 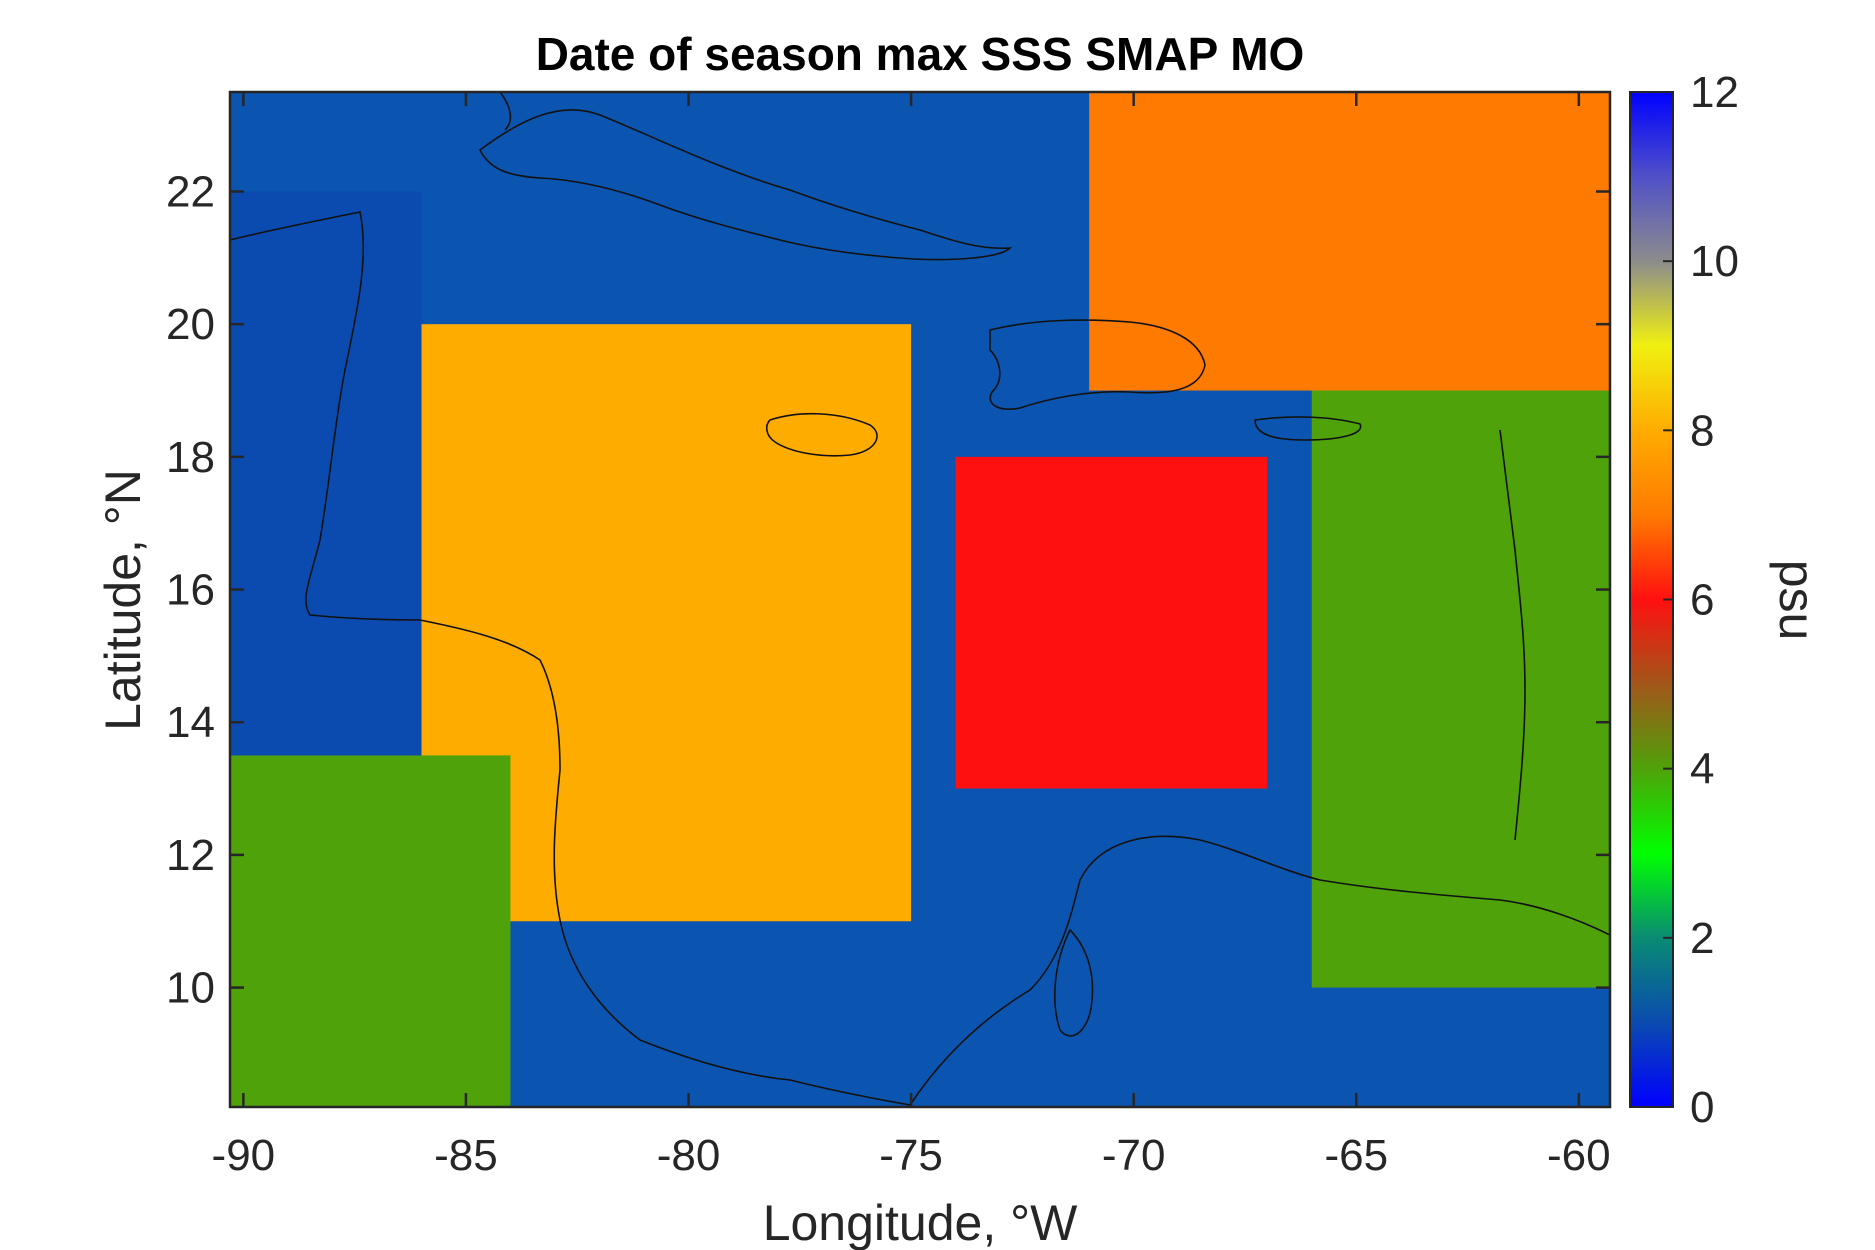 What do you see at coordinates (1074, 982) in the screenshot?
I see `coastline-lake-maracaibo` at bounding box center [1074, 982].